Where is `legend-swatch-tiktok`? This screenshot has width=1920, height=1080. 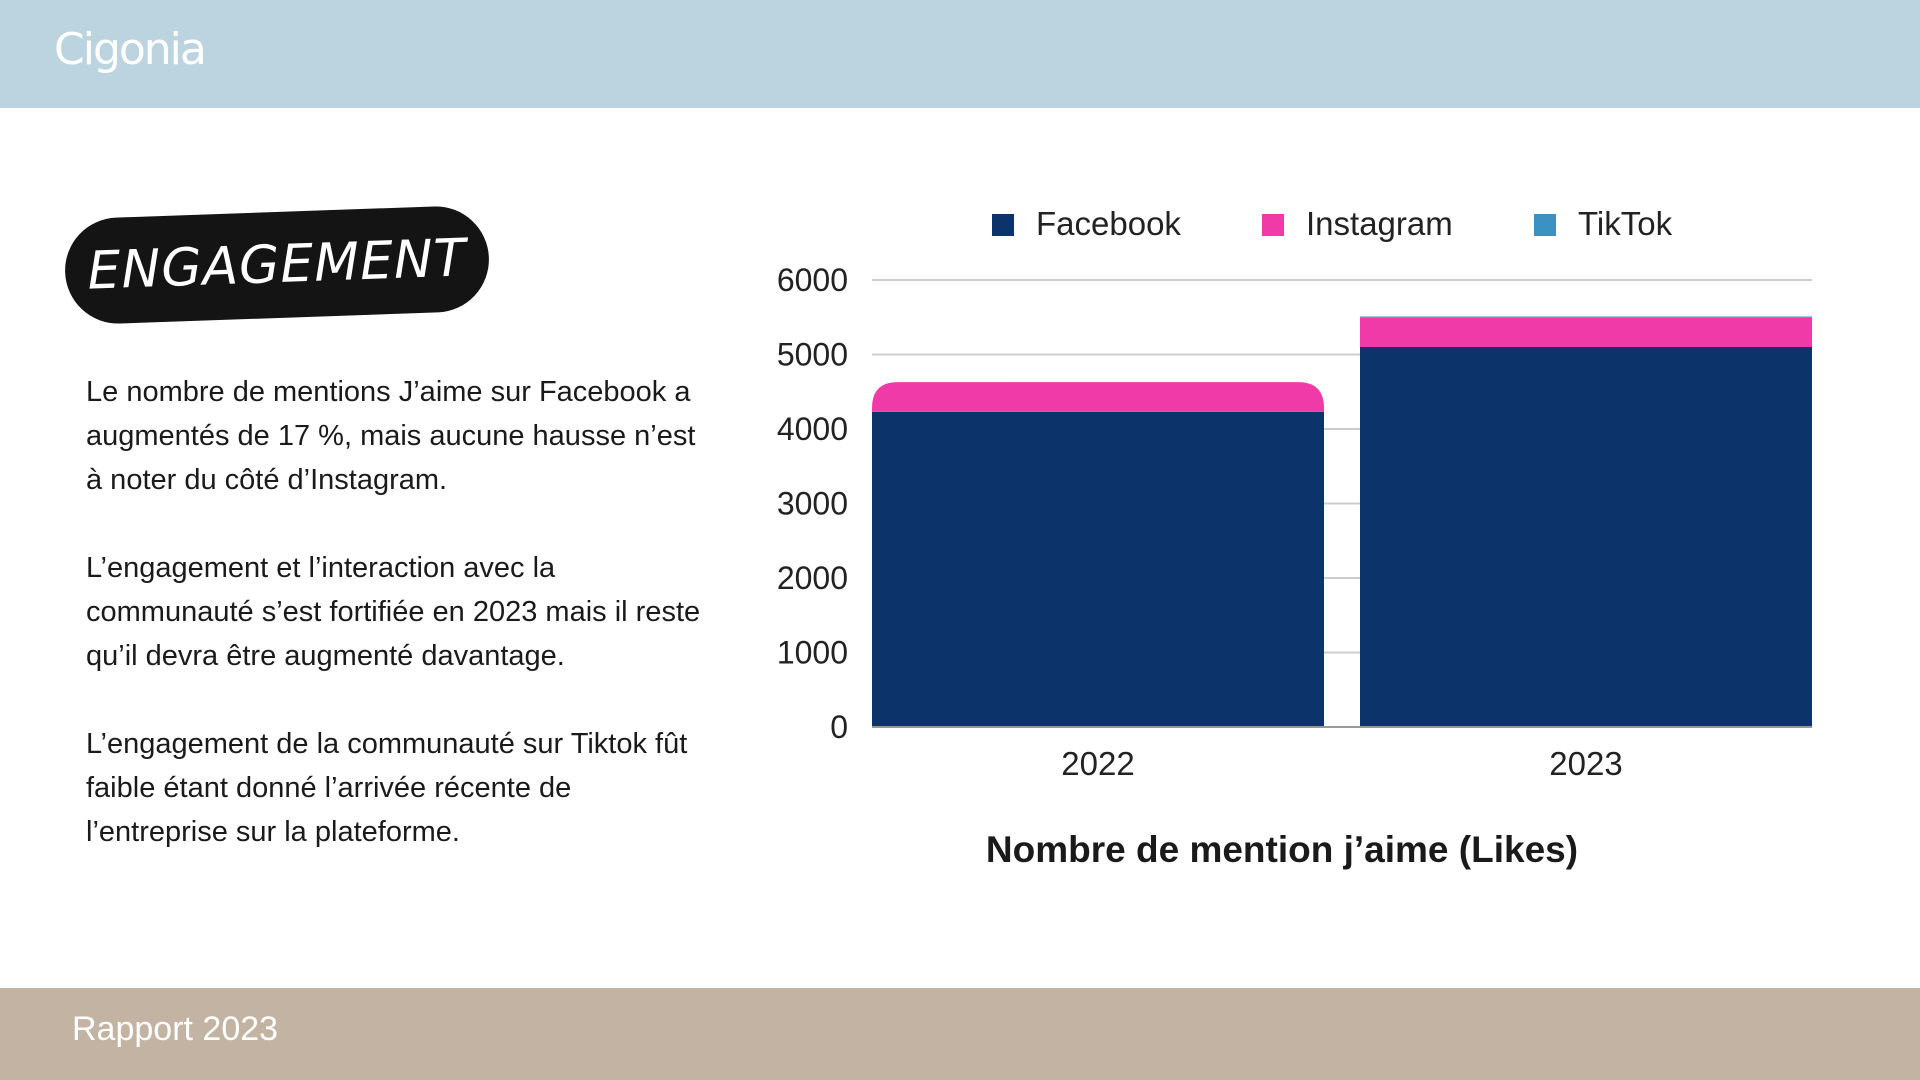 legend-swatch-tiktok is located at coordinates (1545, 225).